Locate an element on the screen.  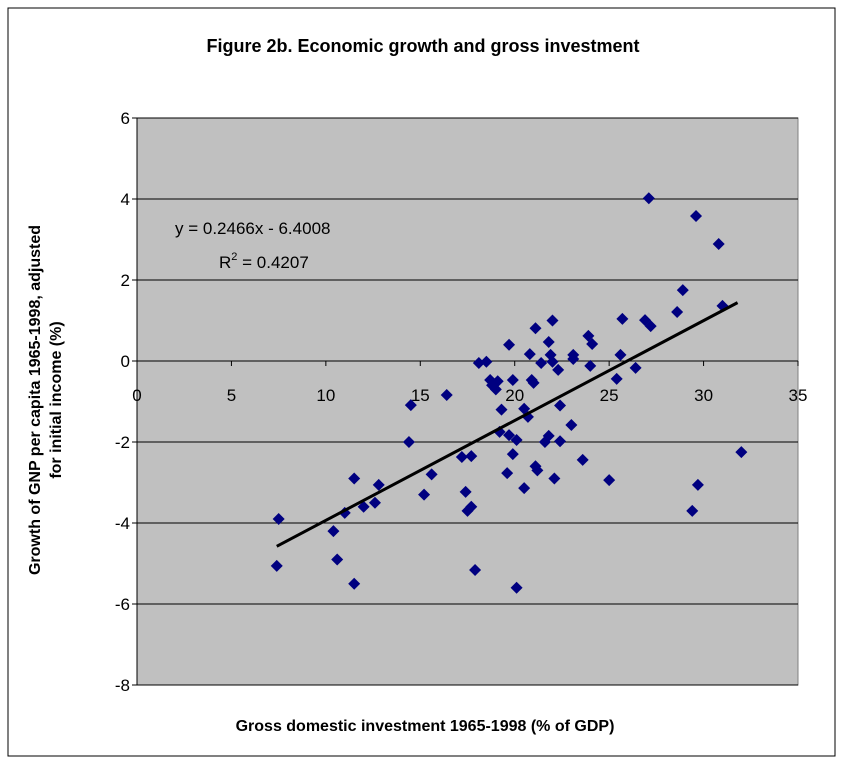
y-tick-label: -8 is located at coordinates (122, 685).